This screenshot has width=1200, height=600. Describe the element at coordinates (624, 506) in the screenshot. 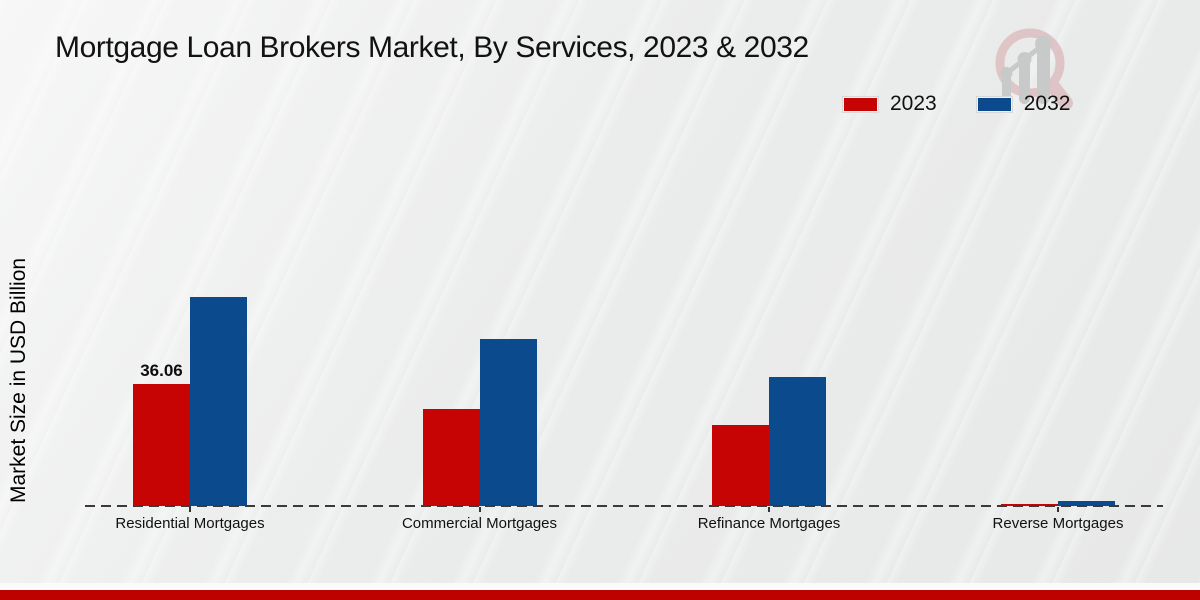

I see `zero-baseline` at that location.